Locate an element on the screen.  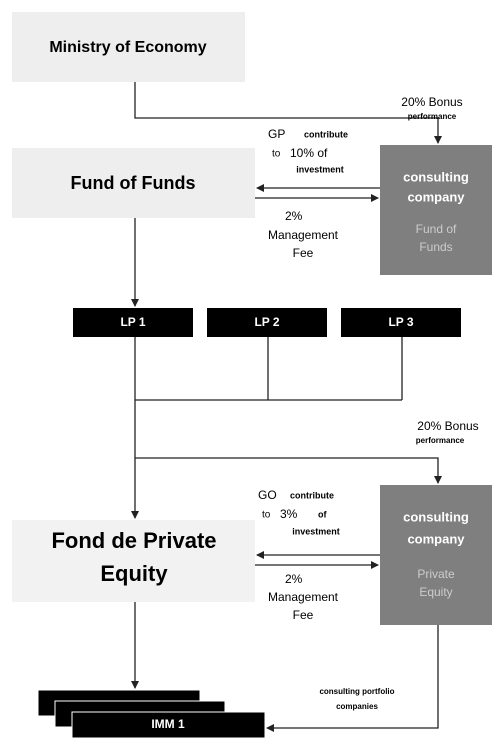
fund-pe-box is located at coordinates (133, 561).